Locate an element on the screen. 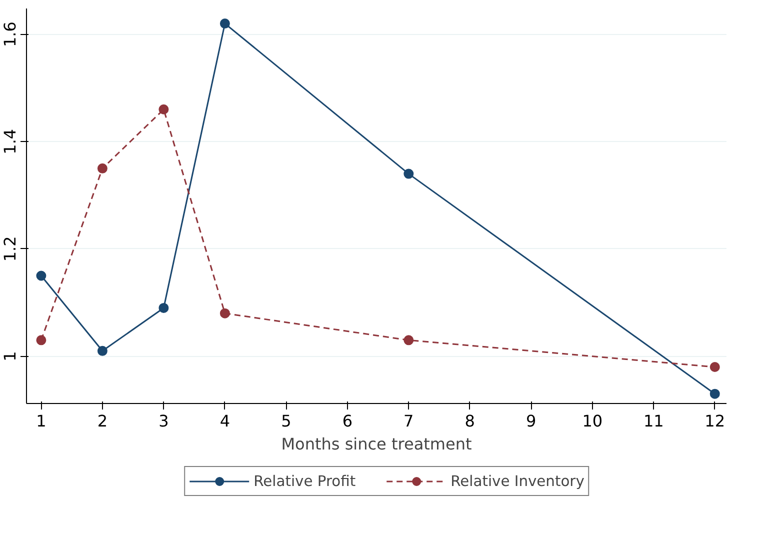  x-axis-title: Months since treatment is located at coordinates (376, 444).